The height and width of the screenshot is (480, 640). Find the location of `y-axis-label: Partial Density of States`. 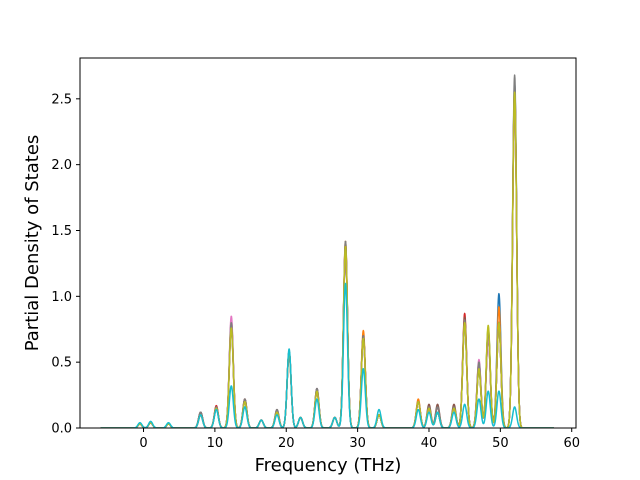

y-axis-label: Partial Density of States is located at coordinates (32, 243).